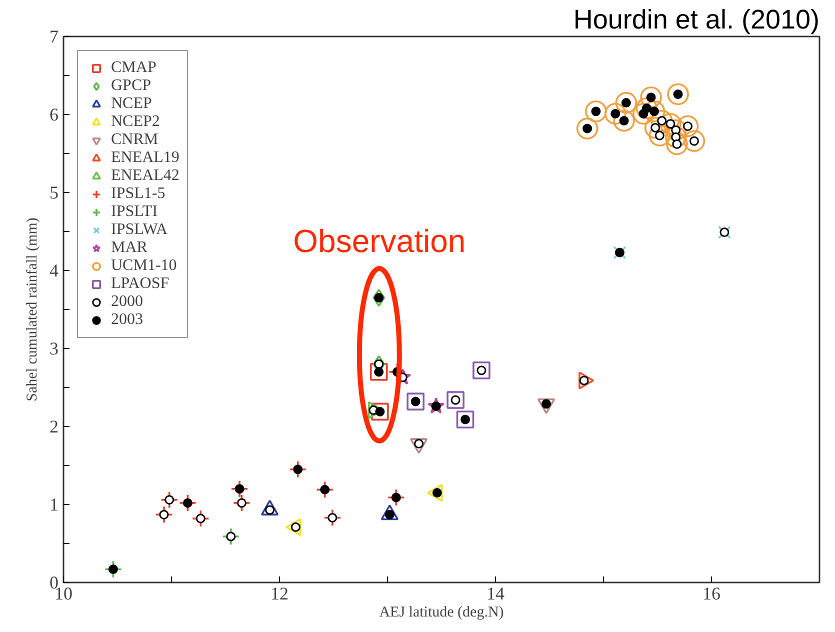 The width and height of the screenshot is (835, 632). I want to click on legend-label: IPSLWA, so click(139, 230).